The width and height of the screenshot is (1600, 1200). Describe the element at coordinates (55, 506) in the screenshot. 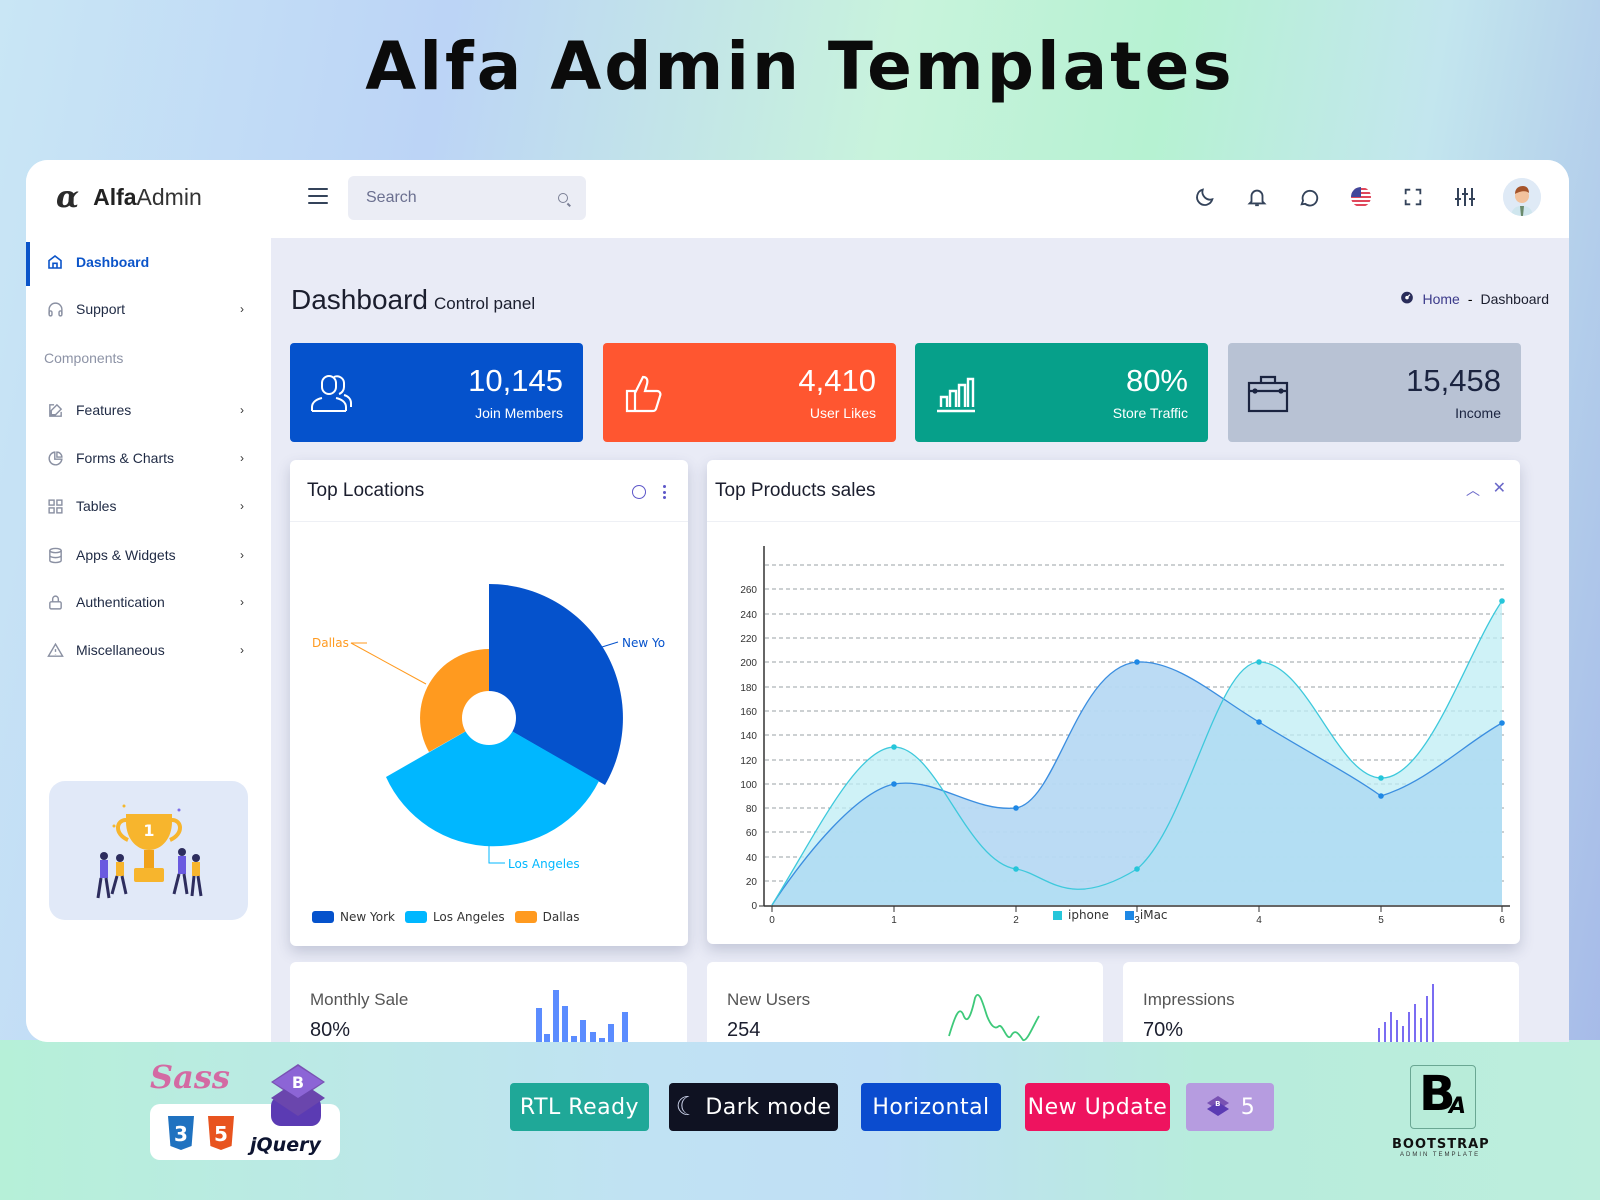

I see `grid-icon` at that location.